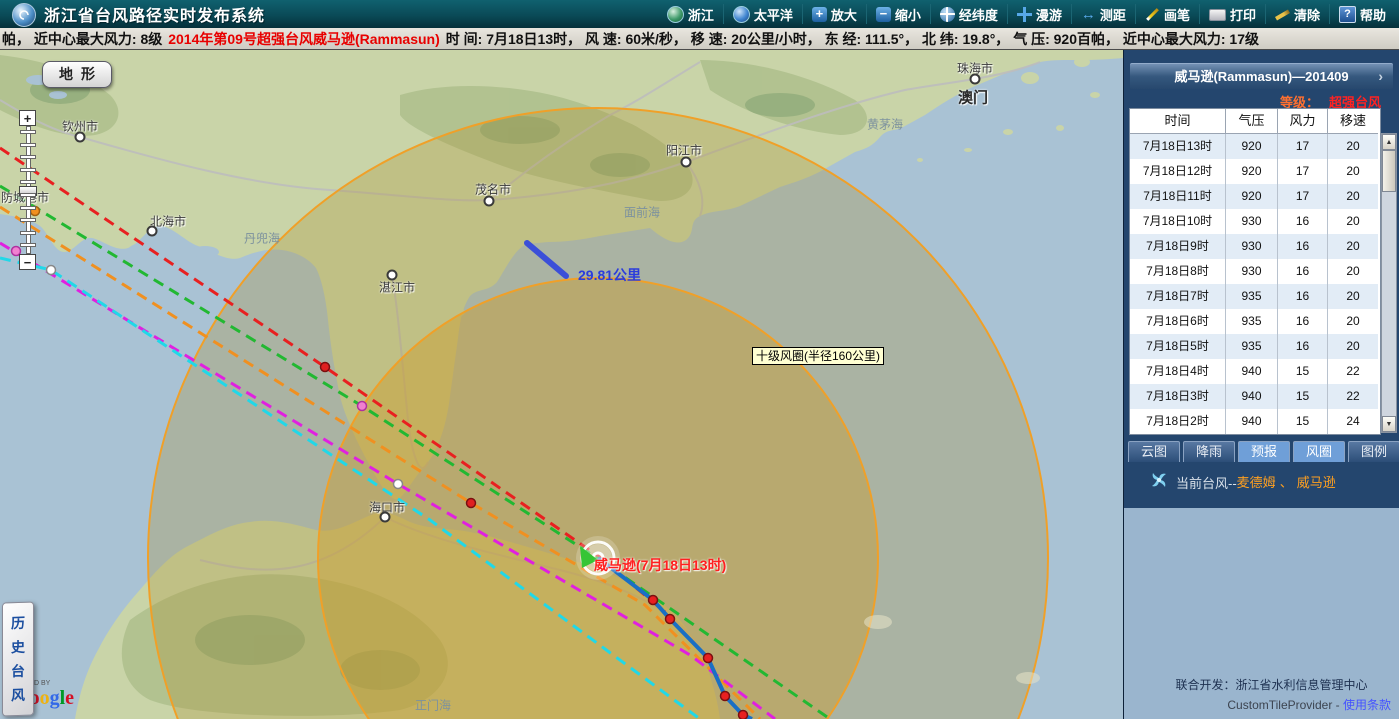  I want to click on ticker-typhoon-name: 2014年第09号超强台风威马逊(Rammasun), so click(304, 39).